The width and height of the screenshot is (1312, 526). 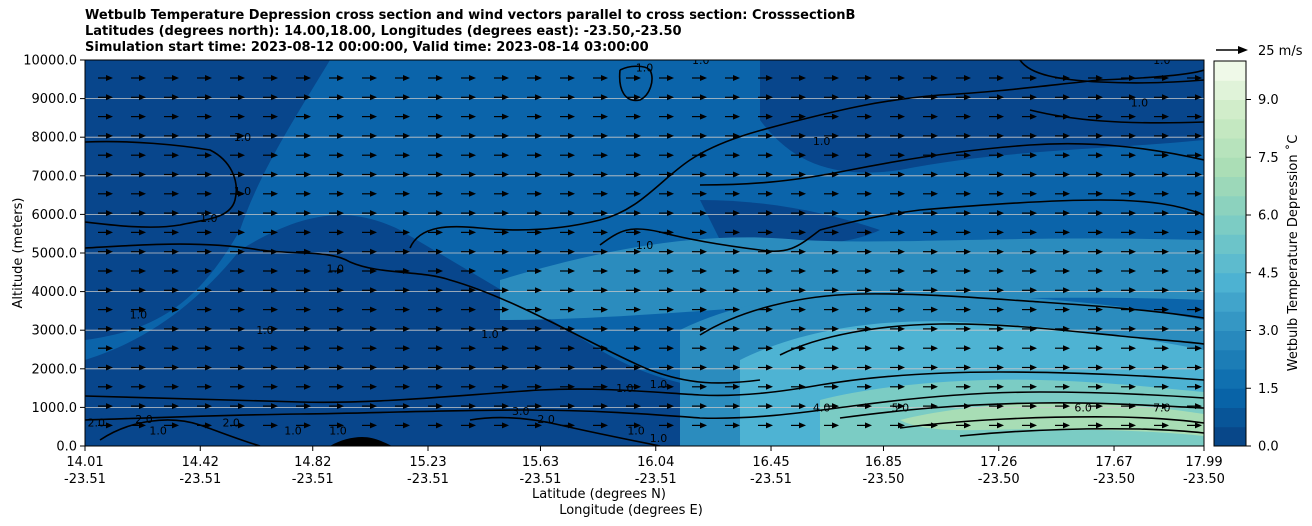 I want to click on contour-label: 3.0, so click(x=521, y=411).